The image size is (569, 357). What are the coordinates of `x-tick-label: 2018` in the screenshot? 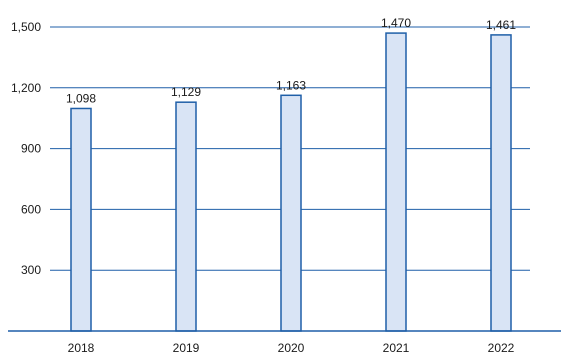 It's located at (81, 348).